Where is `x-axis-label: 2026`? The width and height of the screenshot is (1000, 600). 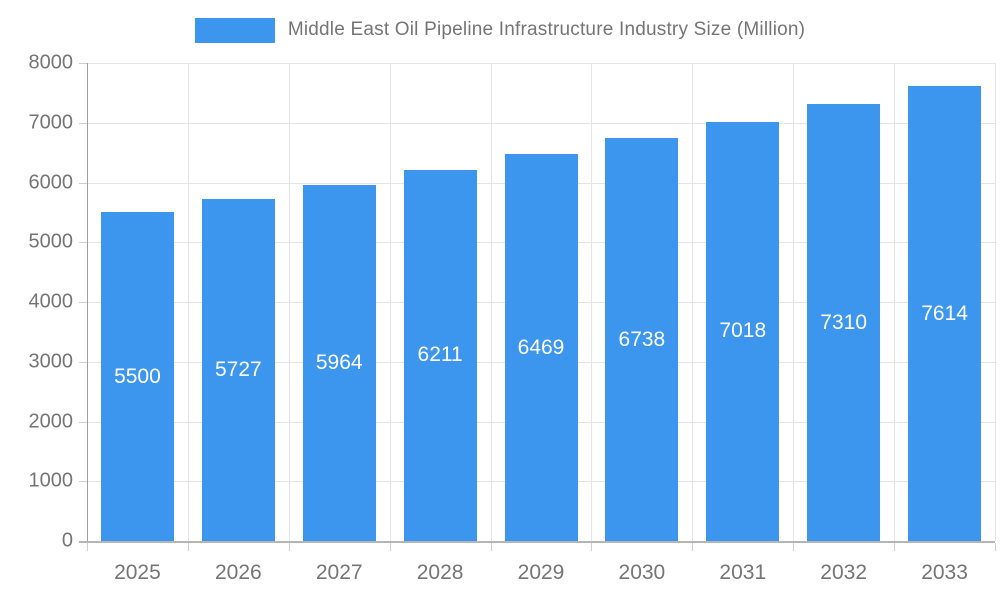
x-axis-label: 2026 is located at coordinates (238, 572).